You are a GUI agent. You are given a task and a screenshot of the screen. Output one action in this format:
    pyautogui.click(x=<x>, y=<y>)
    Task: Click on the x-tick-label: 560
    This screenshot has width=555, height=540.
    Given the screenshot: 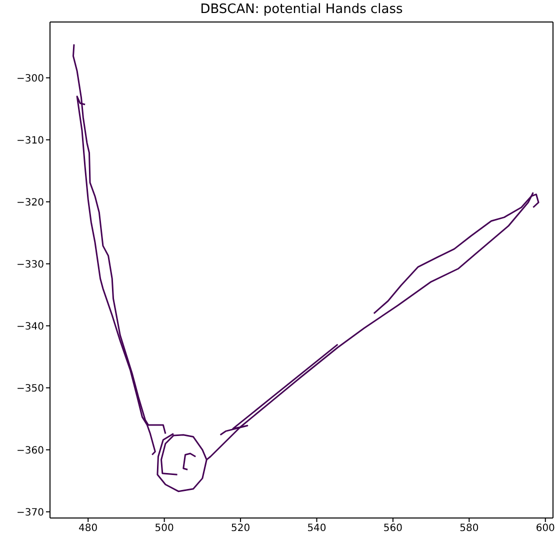 What is the action you would take?
    pyautogui.click(x=392, y=528)
    